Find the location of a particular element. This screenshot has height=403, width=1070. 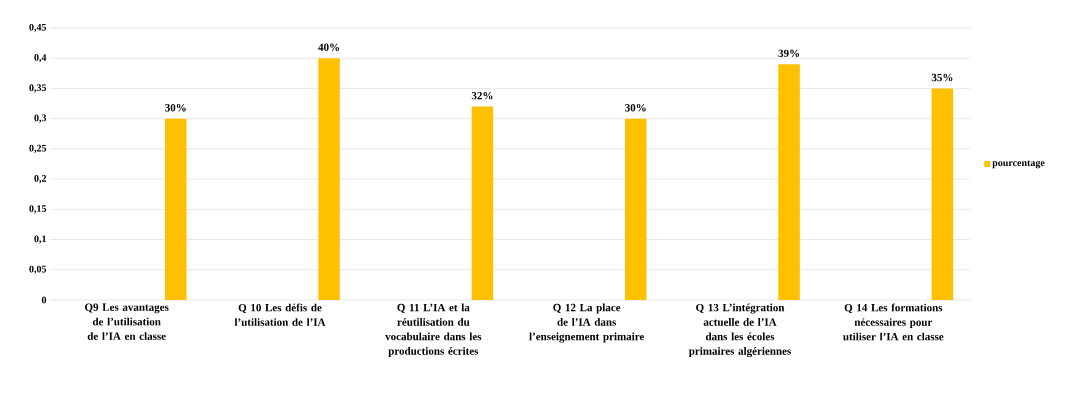

data-label: 40% is located at coordinates (329, 47).